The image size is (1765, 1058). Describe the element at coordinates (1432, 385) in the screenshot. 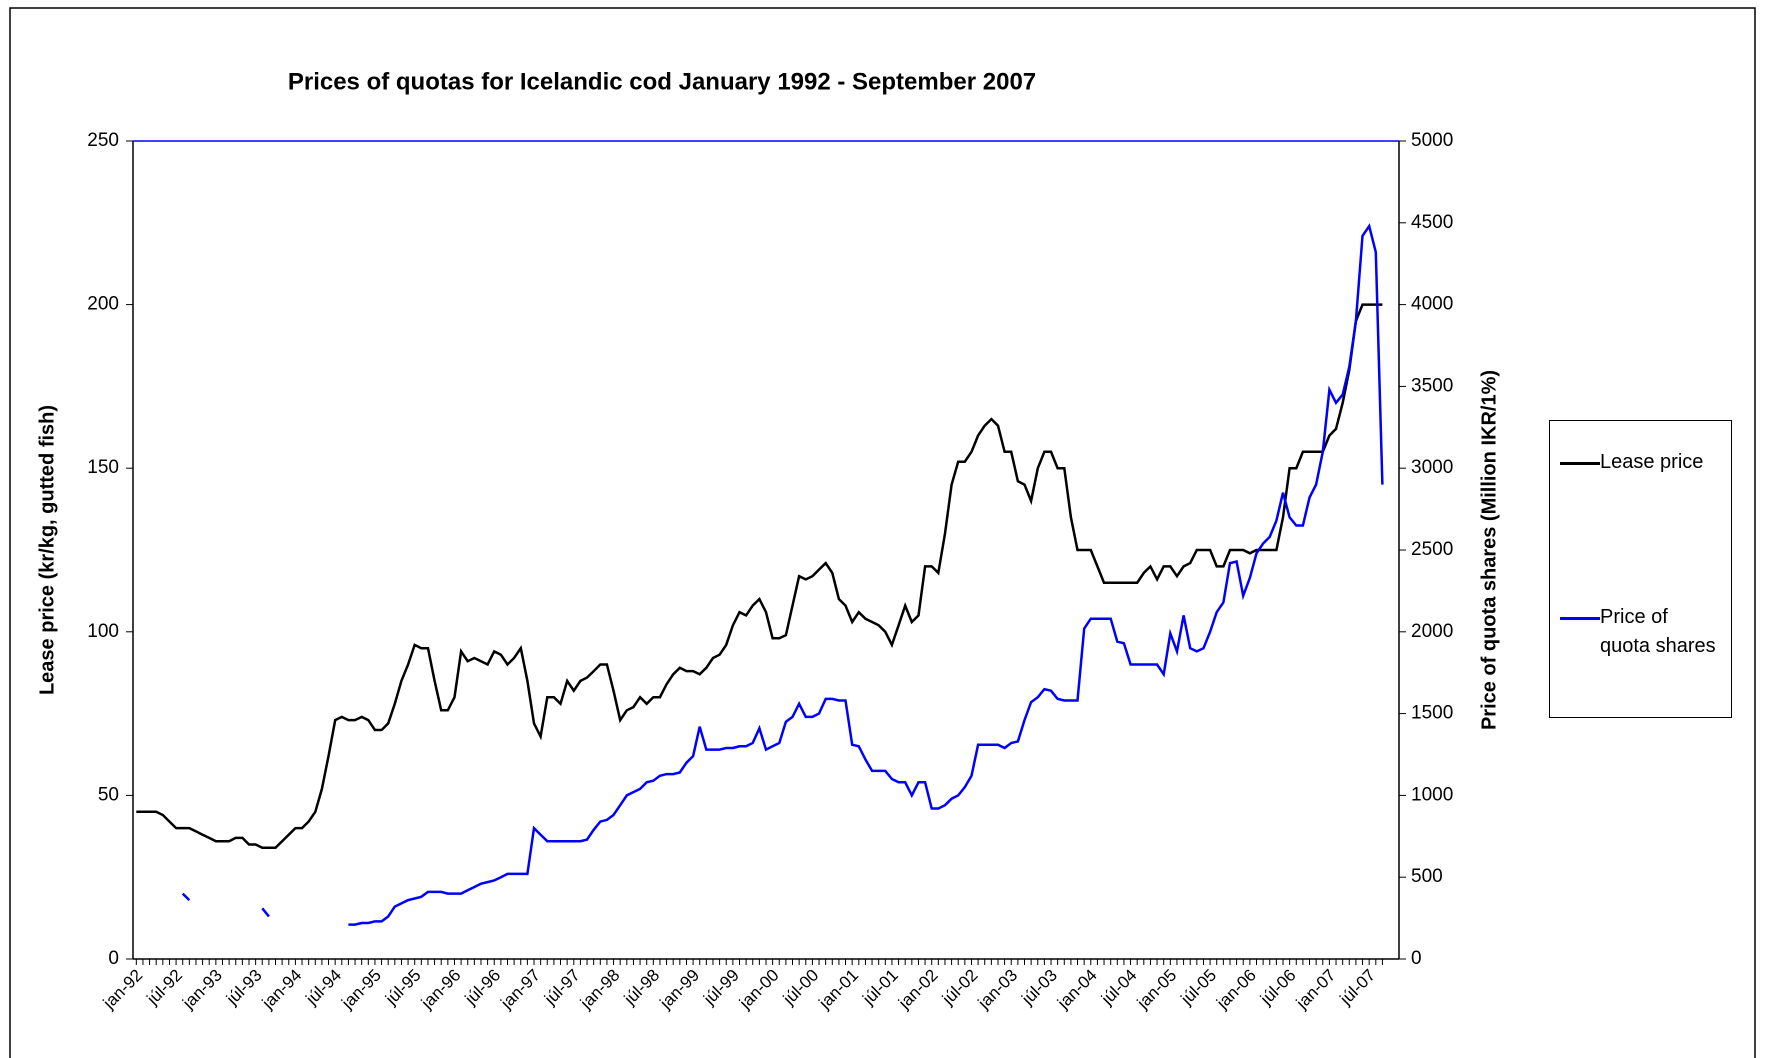

I see `y2-tick-label: 3500` at that location.